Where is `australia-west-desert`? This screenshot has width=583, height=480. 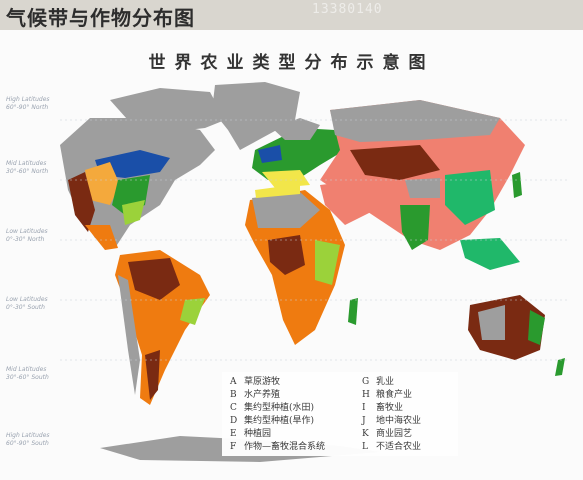
australia-west-desert is located at coordinates (491, 322).